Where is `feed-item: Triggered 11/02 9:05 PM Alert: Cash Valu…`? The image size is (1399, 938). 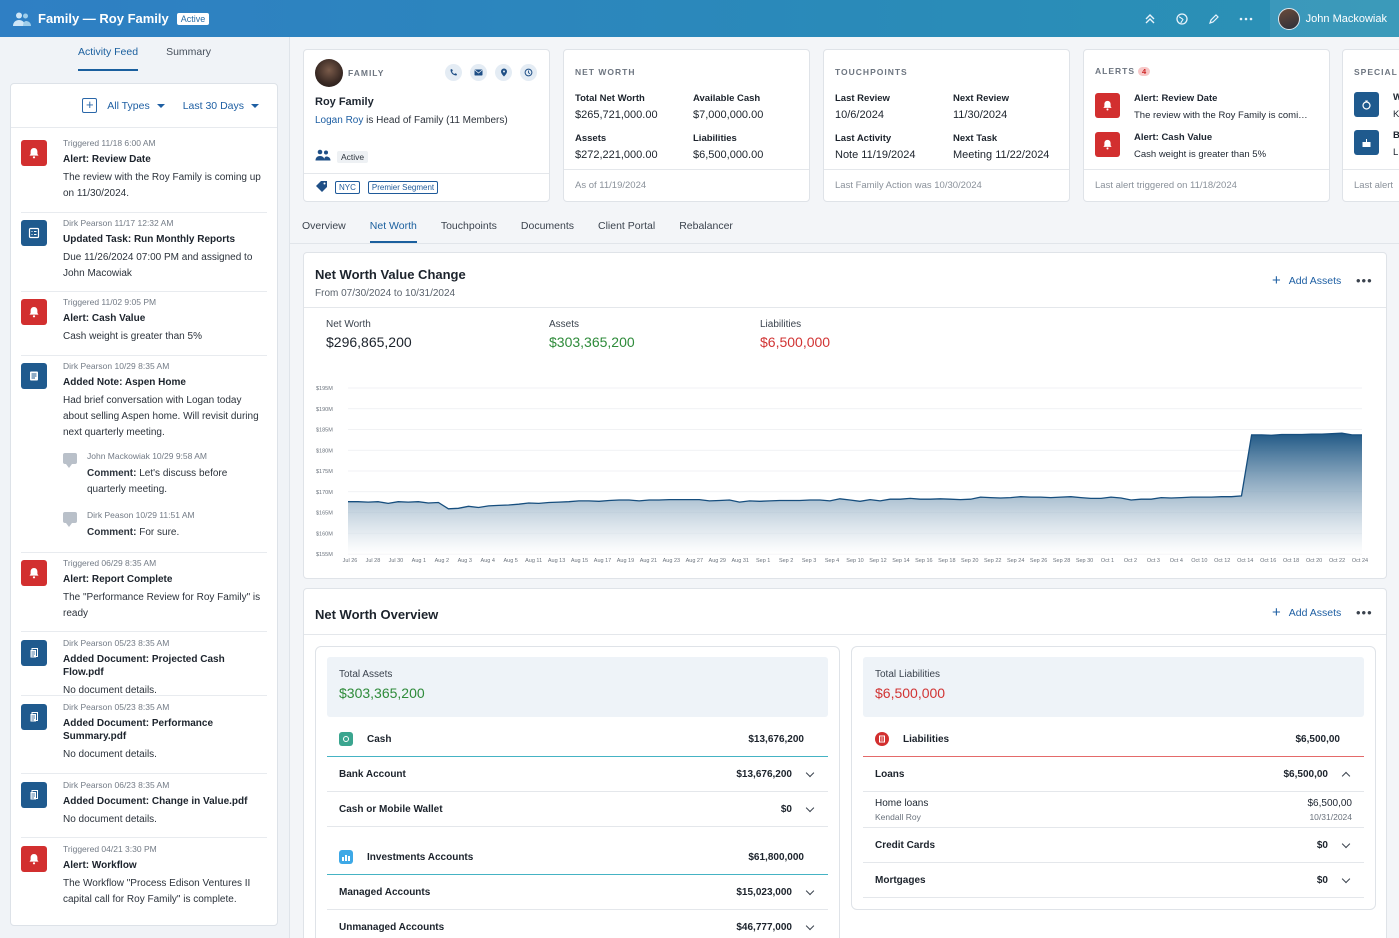
feed-item: Triggered 11/02 9:05 PM Alert: Cash Valu… is located at coordinates (144, 326).